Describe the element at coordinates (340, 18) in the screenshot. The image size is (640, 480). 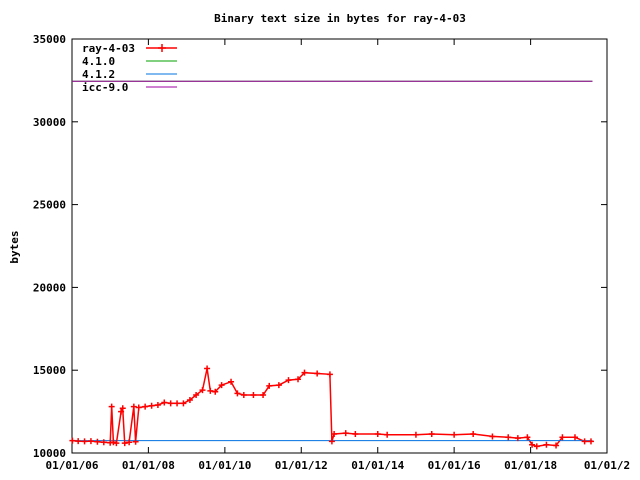
I see `chart-title: Binary text size in bytes for ray-4-03` at that location.